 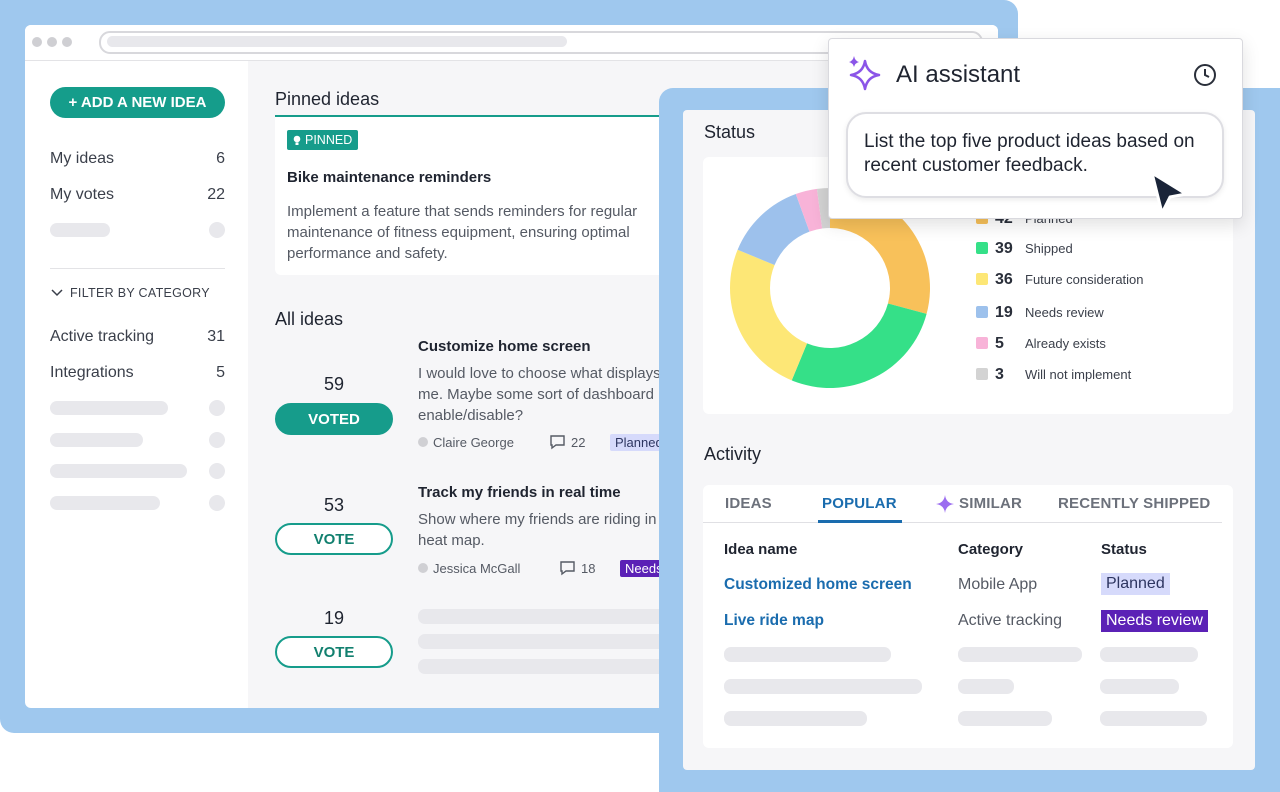 I want to click on filter-toggle: FILTER BY CATEGORY, so click(x=130, y=293).